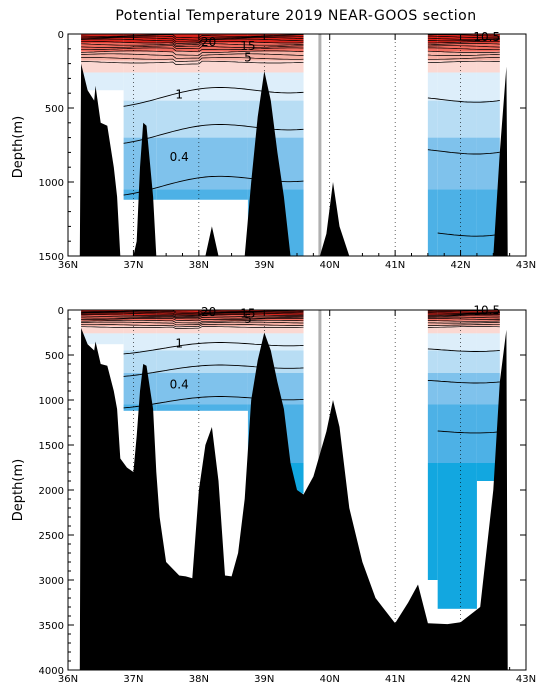 This screenshot has height=694, width=544. I want to click on y-tick-label: 1500, so click(51, 257).